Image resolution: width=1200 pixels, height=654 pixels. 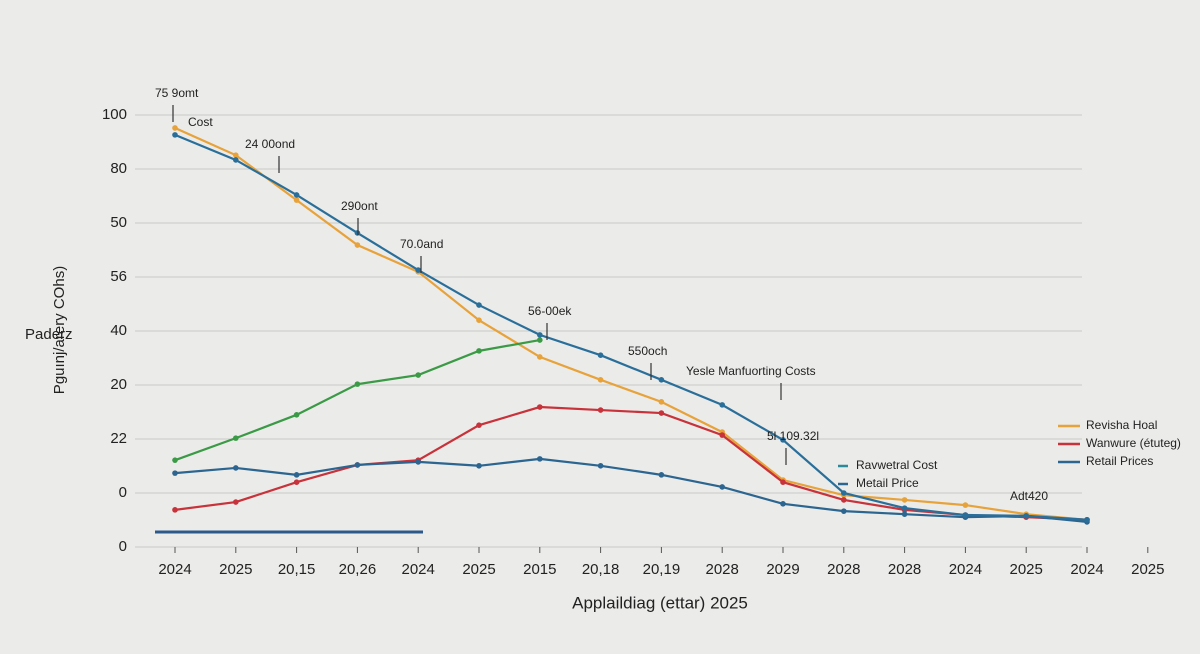 What do you see at coordinates (897, 465) in the screenshot?
I see `inner-legend-label: Ravwetral Cost` at bounding box center [897, 465].